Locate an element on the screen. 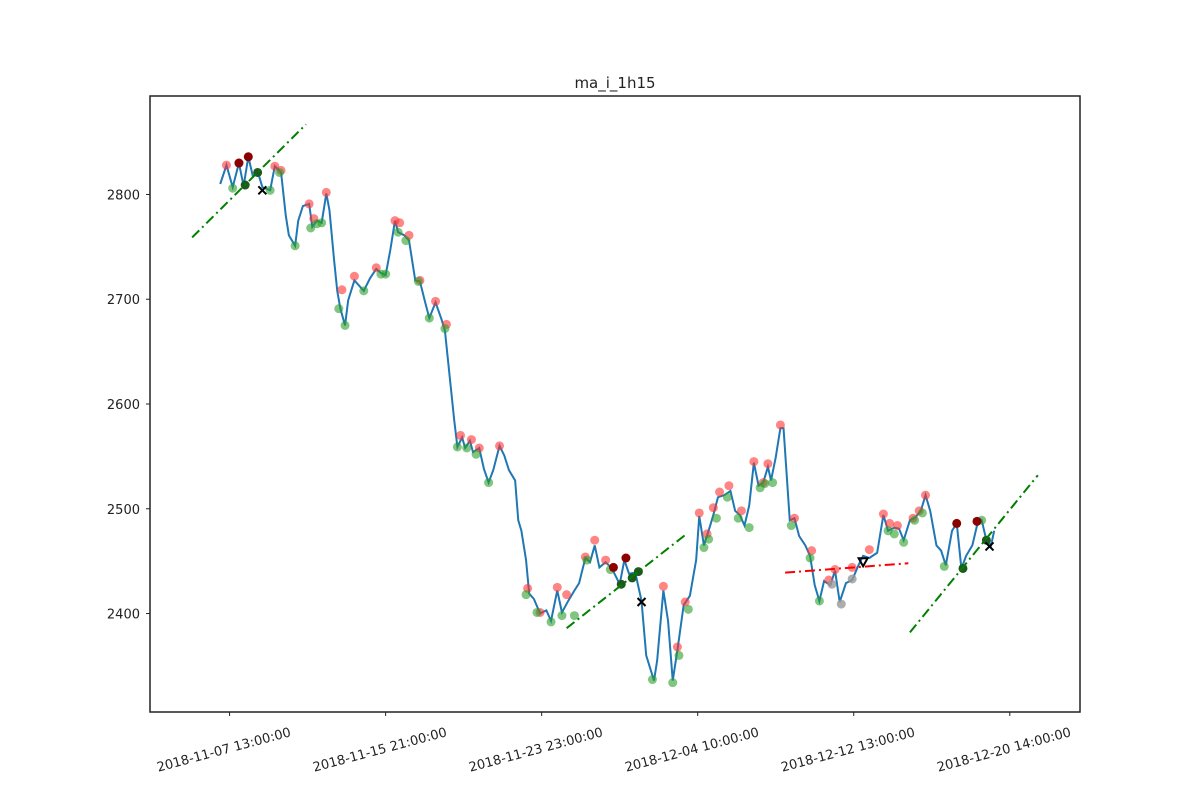 Image resolution: width=1200 pixels, height=804 pixels. y-tick-label: 2600 is located at coordinates (123, 405).